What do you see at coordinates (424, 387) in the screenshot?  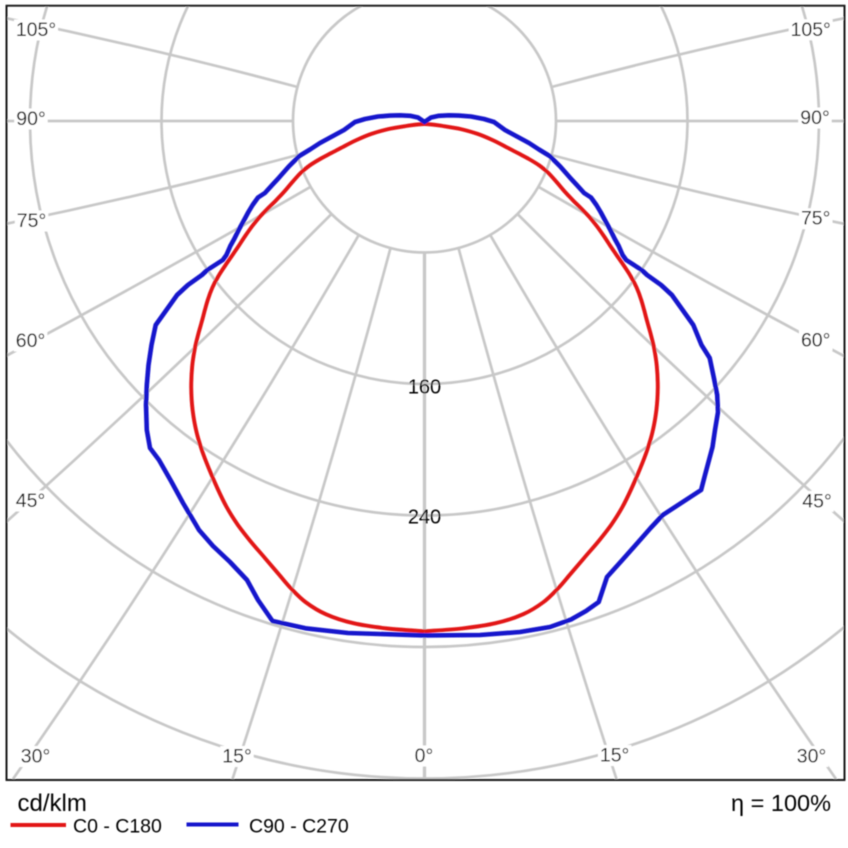 I see `svg-text: 160` at bounding box center [424, 387].